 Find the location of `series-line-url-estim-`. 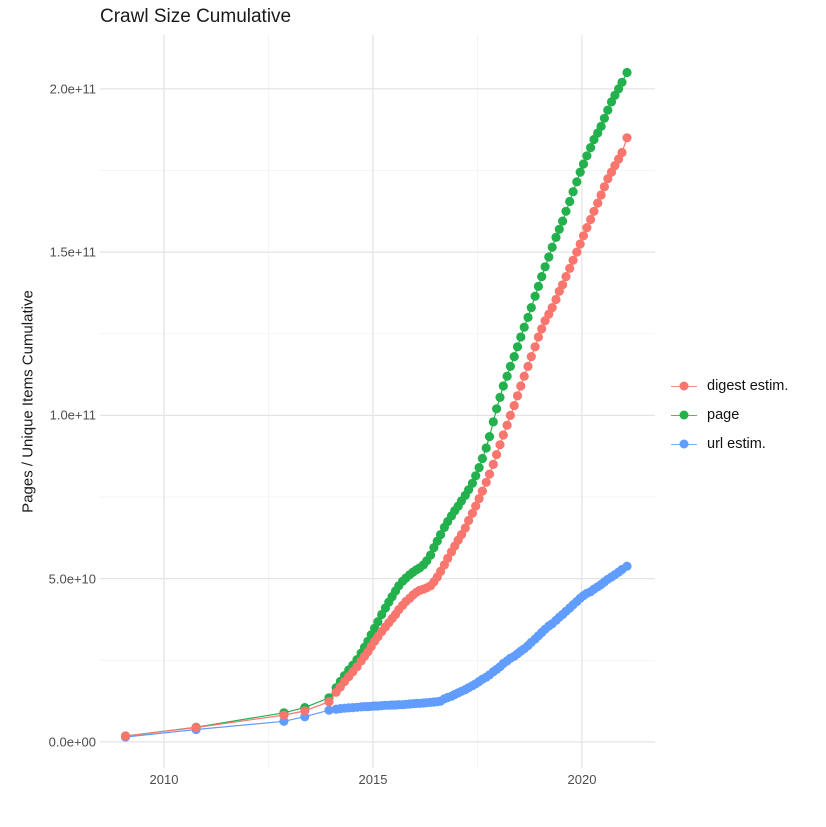

series-line-url-estim- is located at coordinates (376, 651).